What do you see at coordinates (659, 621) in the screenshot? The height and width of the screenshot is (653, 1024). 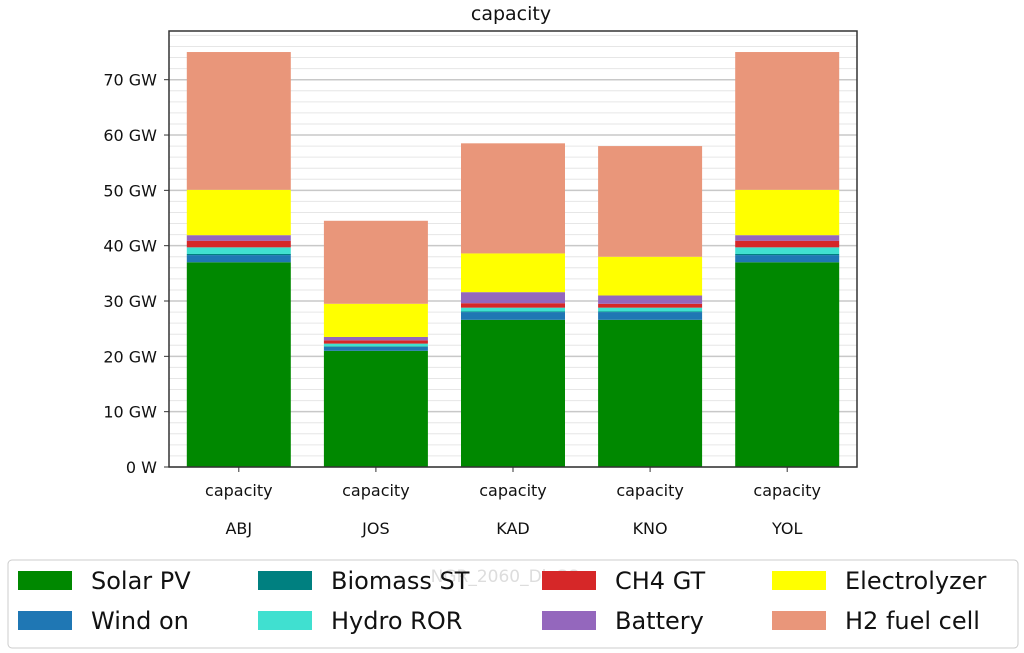 I see `legend-label: Battery` at bounding box center [659, 621].